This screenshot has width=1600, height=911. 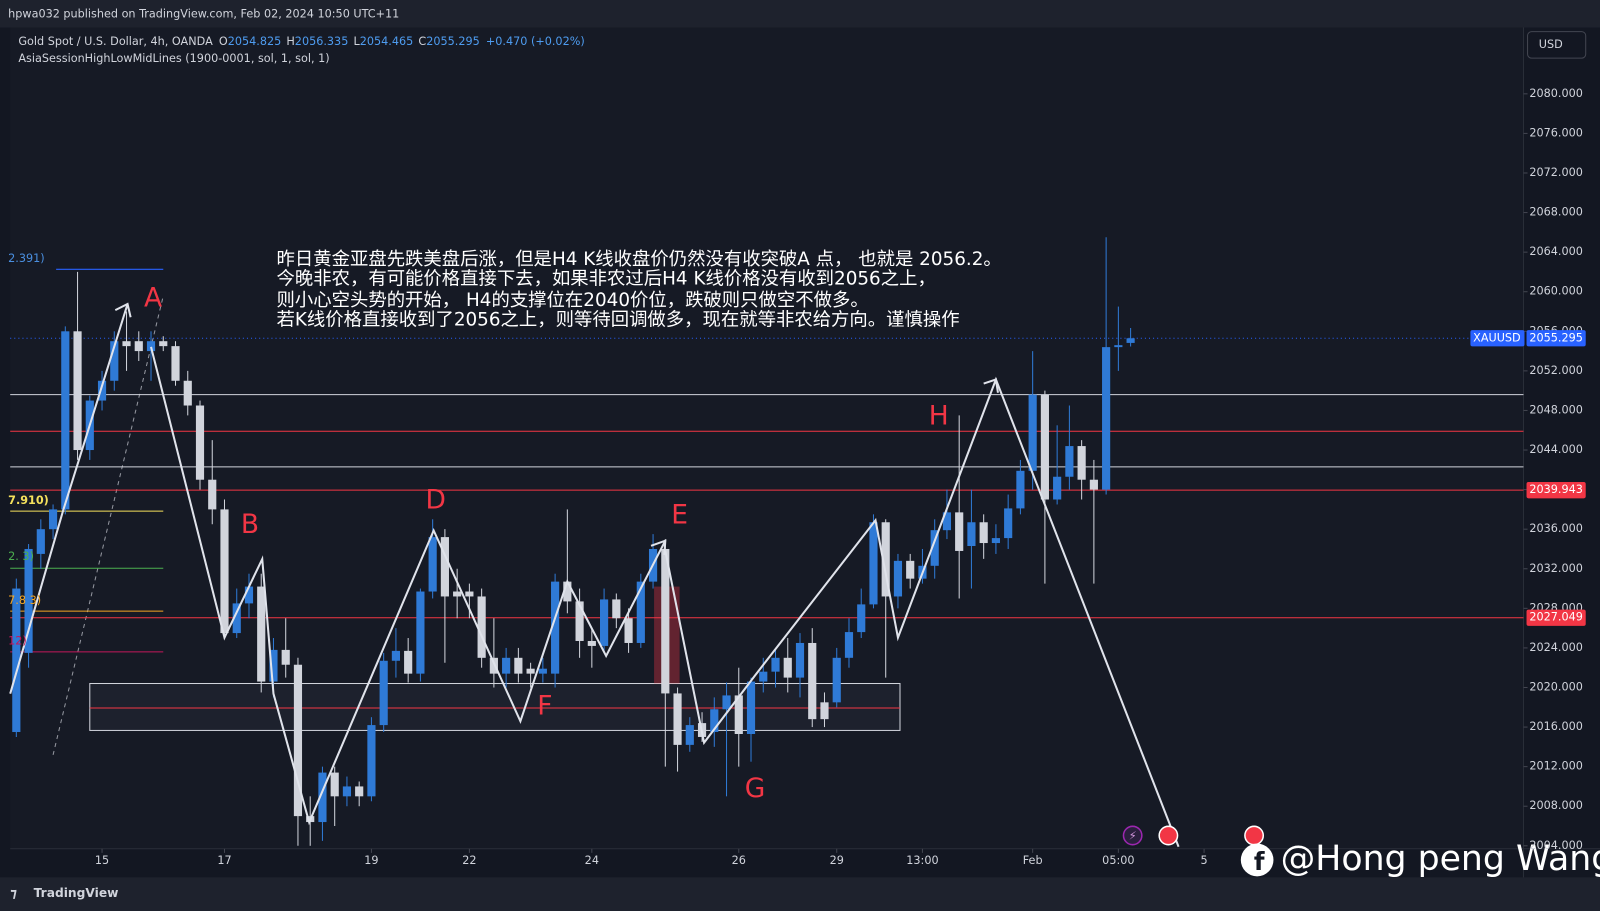 What do you see at coordinates (17, 641) in the screenshot?
I see `fib-label: 12)` at bounding box center [17, 641].